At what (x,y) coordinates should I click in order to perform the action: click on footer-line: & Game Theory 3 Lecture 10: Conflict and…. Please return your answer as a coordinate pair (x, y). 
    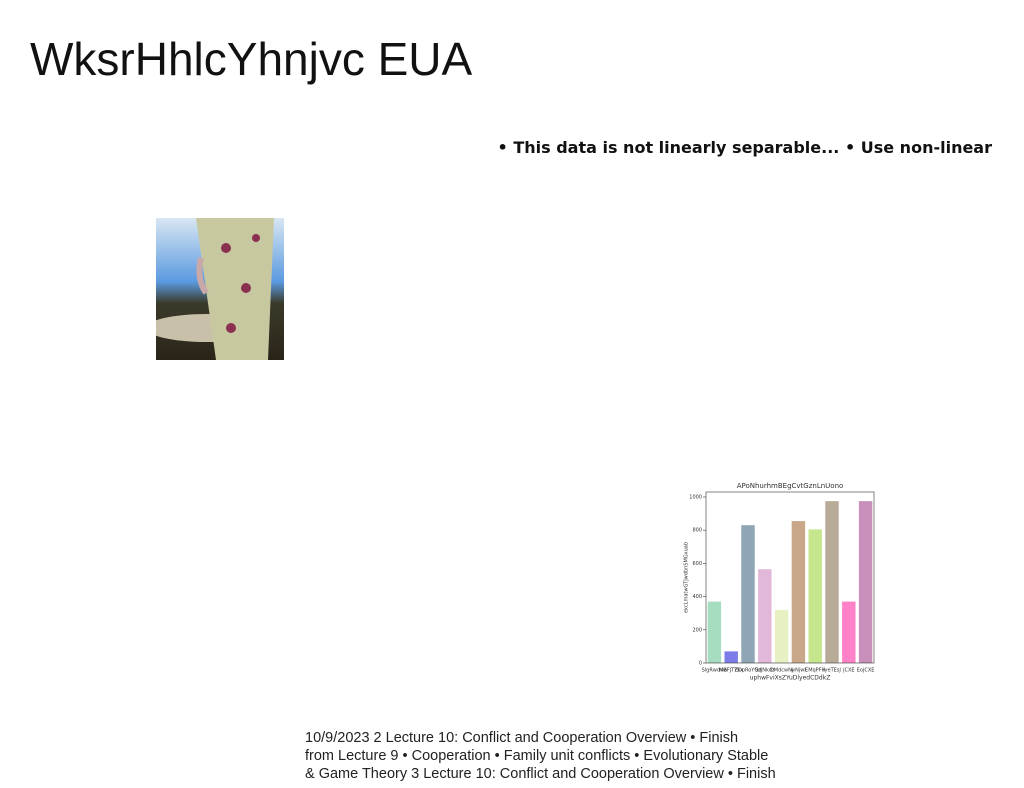
    Looking at the image, I should click on (540, 774).